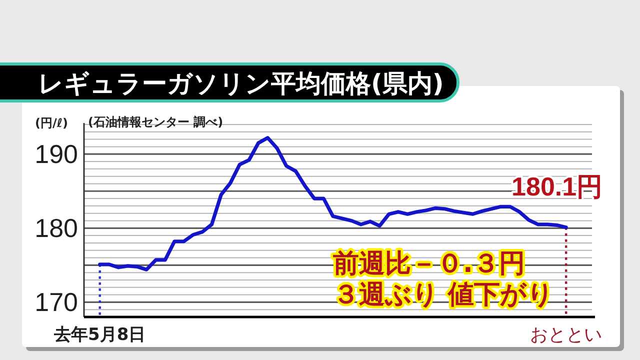 This screenshot has height=360, width=640. Describe the element at coordinates (56, 302) in the screenshot. I see `y-tick-label: 170` at that location.